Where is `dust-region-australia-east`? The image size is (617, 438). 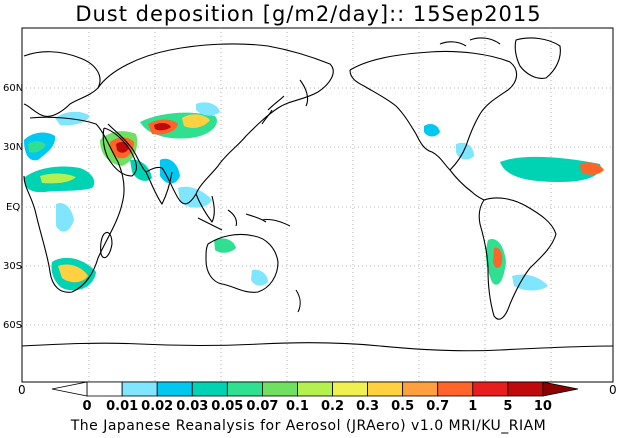
dust-region-australia-east is located at coordinates (259, 277).